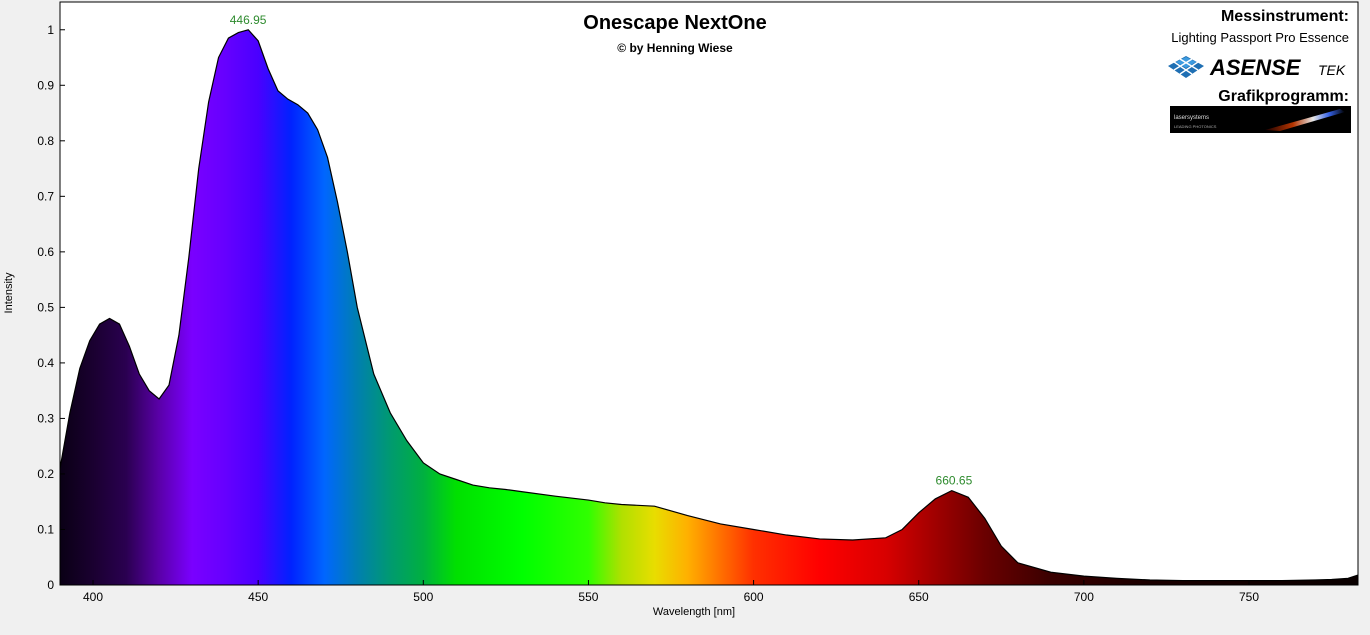 This screenshot has width=1370, height=635. I want to click on chart-subtitle: © by Henning Wiese, so click(675, 48).